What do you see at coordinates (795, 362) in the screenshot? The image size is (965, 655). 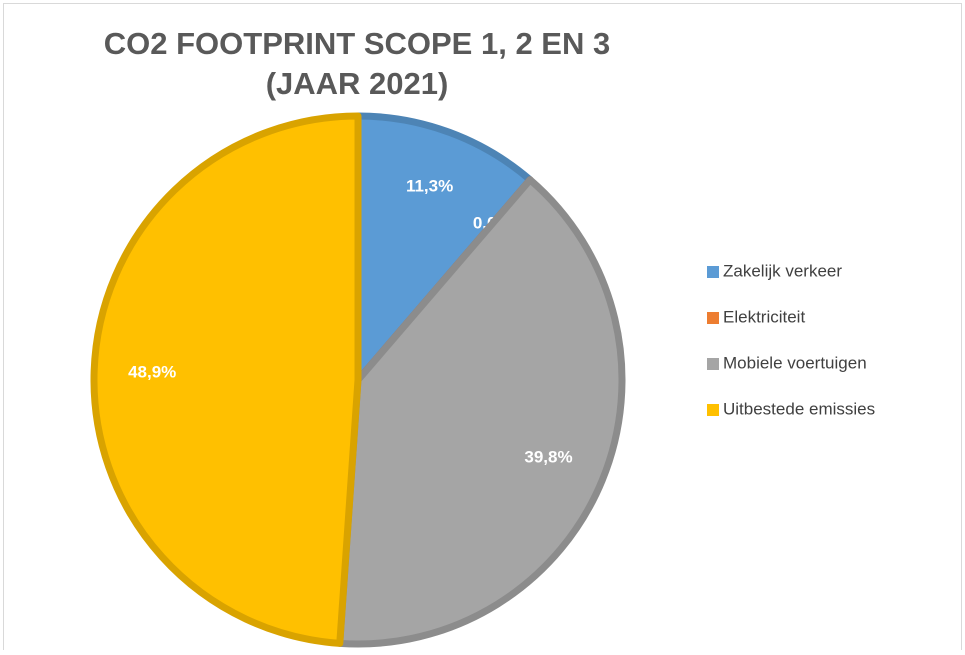 I see `legend-label: Mobiele voertuigen` at bounding box center [795, 362].